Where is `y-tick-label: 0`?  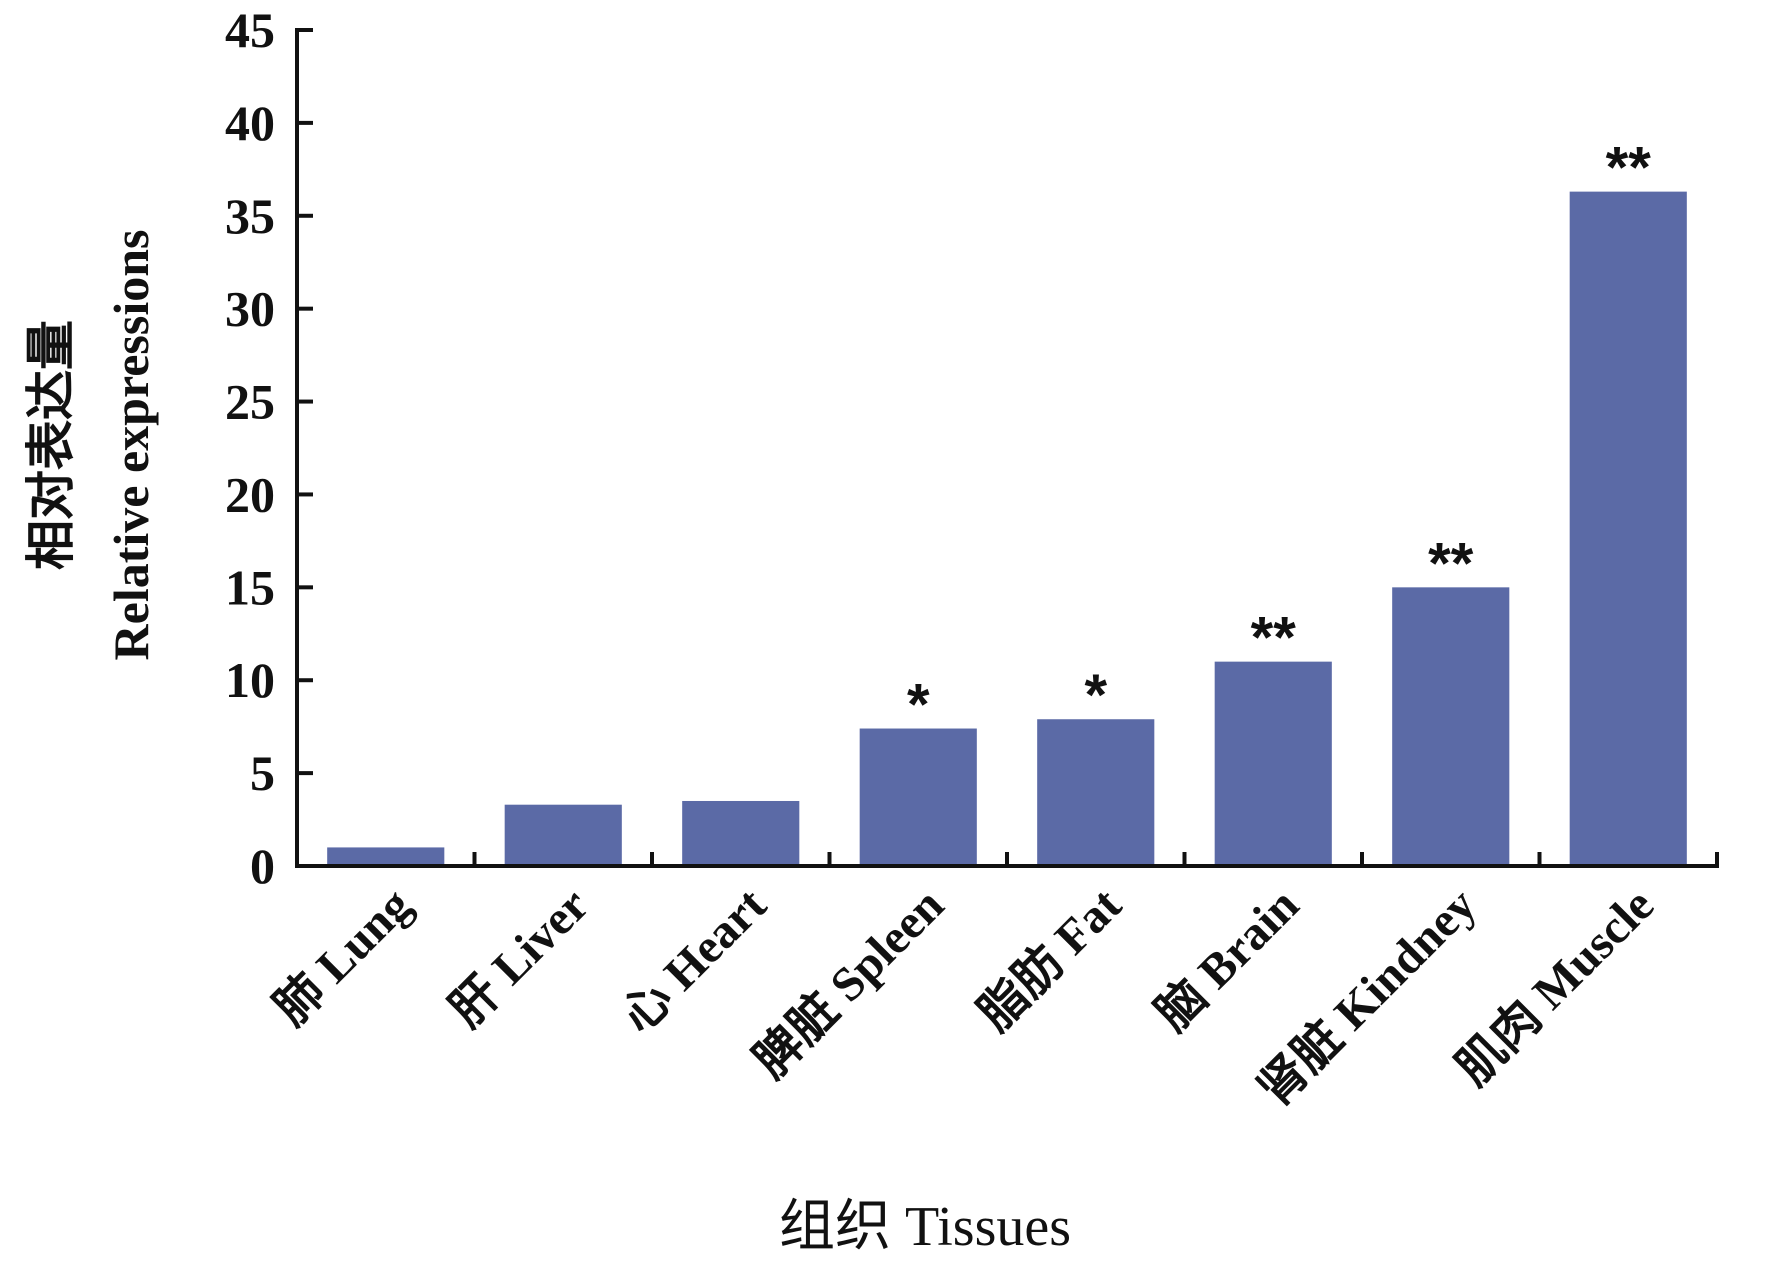 y-tick-label: 0 is located at coordinates (262, 866).